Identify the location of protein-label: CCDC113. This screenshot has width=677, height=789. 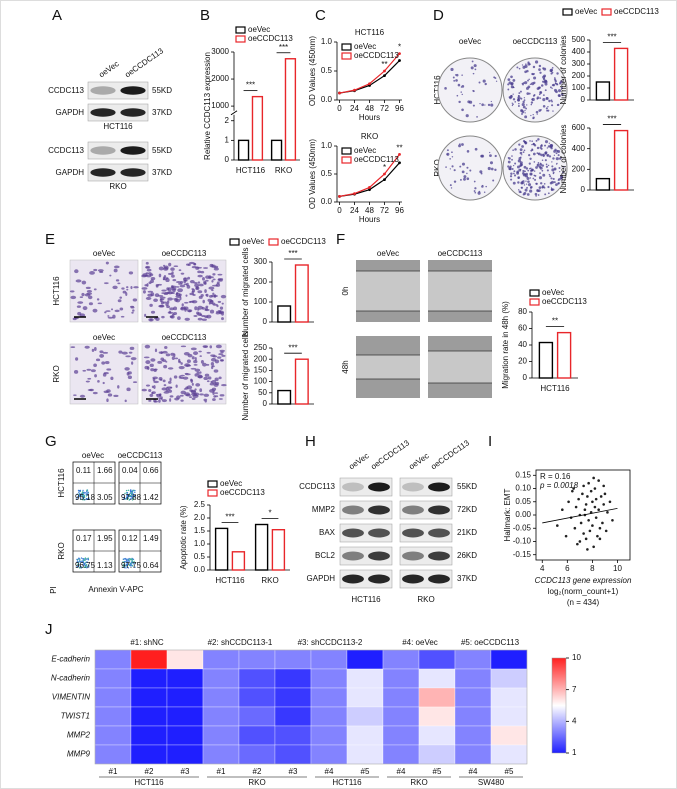
(317, 486).